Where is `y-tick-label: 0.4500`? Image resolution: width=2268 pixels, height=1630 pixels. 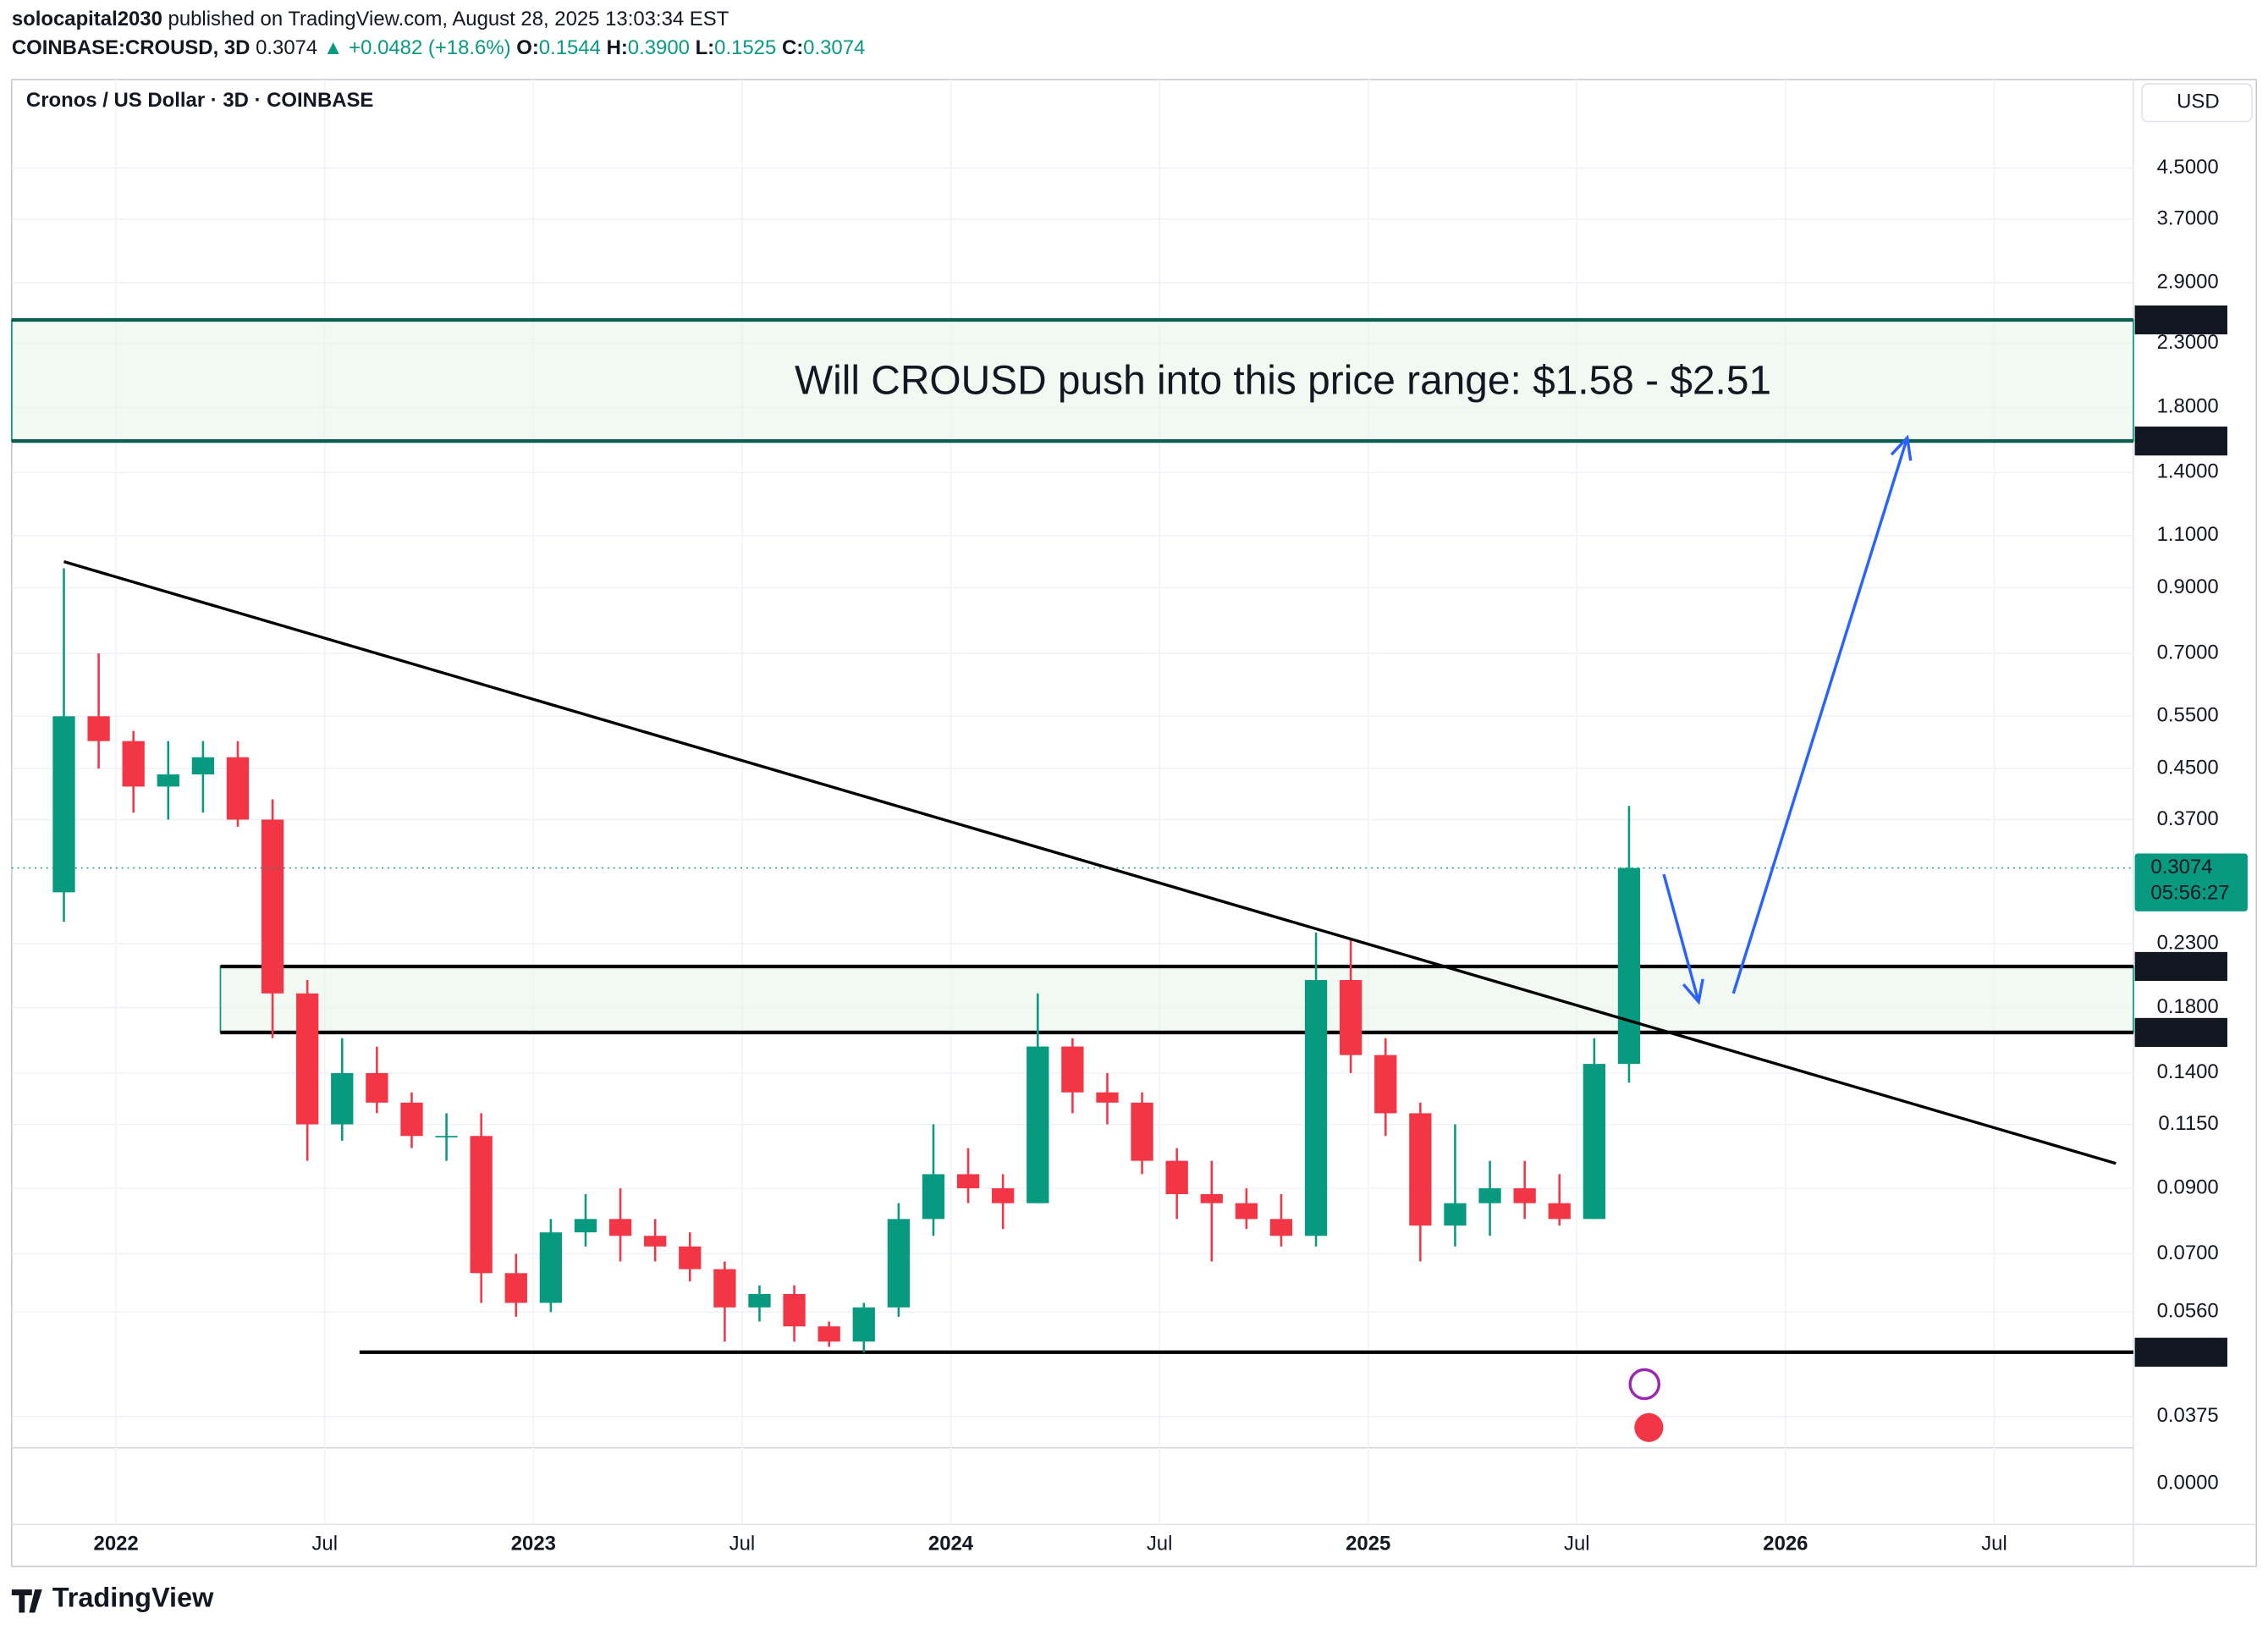 y-tick-label: 0.4500 is located at coordinates (2188, 767).